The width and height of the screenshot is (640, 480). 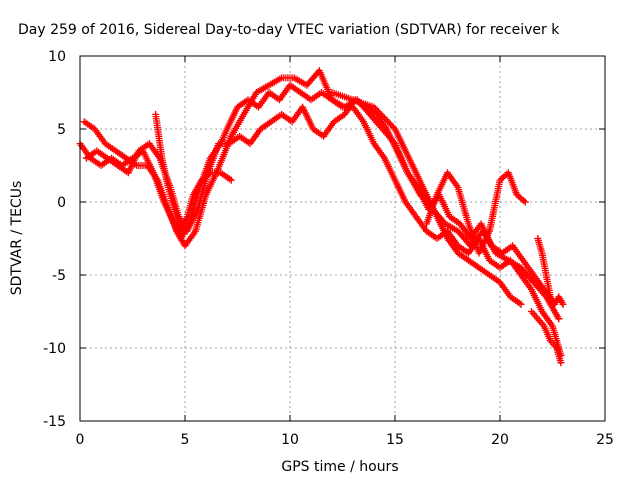 I want to click on x-tick-label: 5, so click(x=185, y=440).